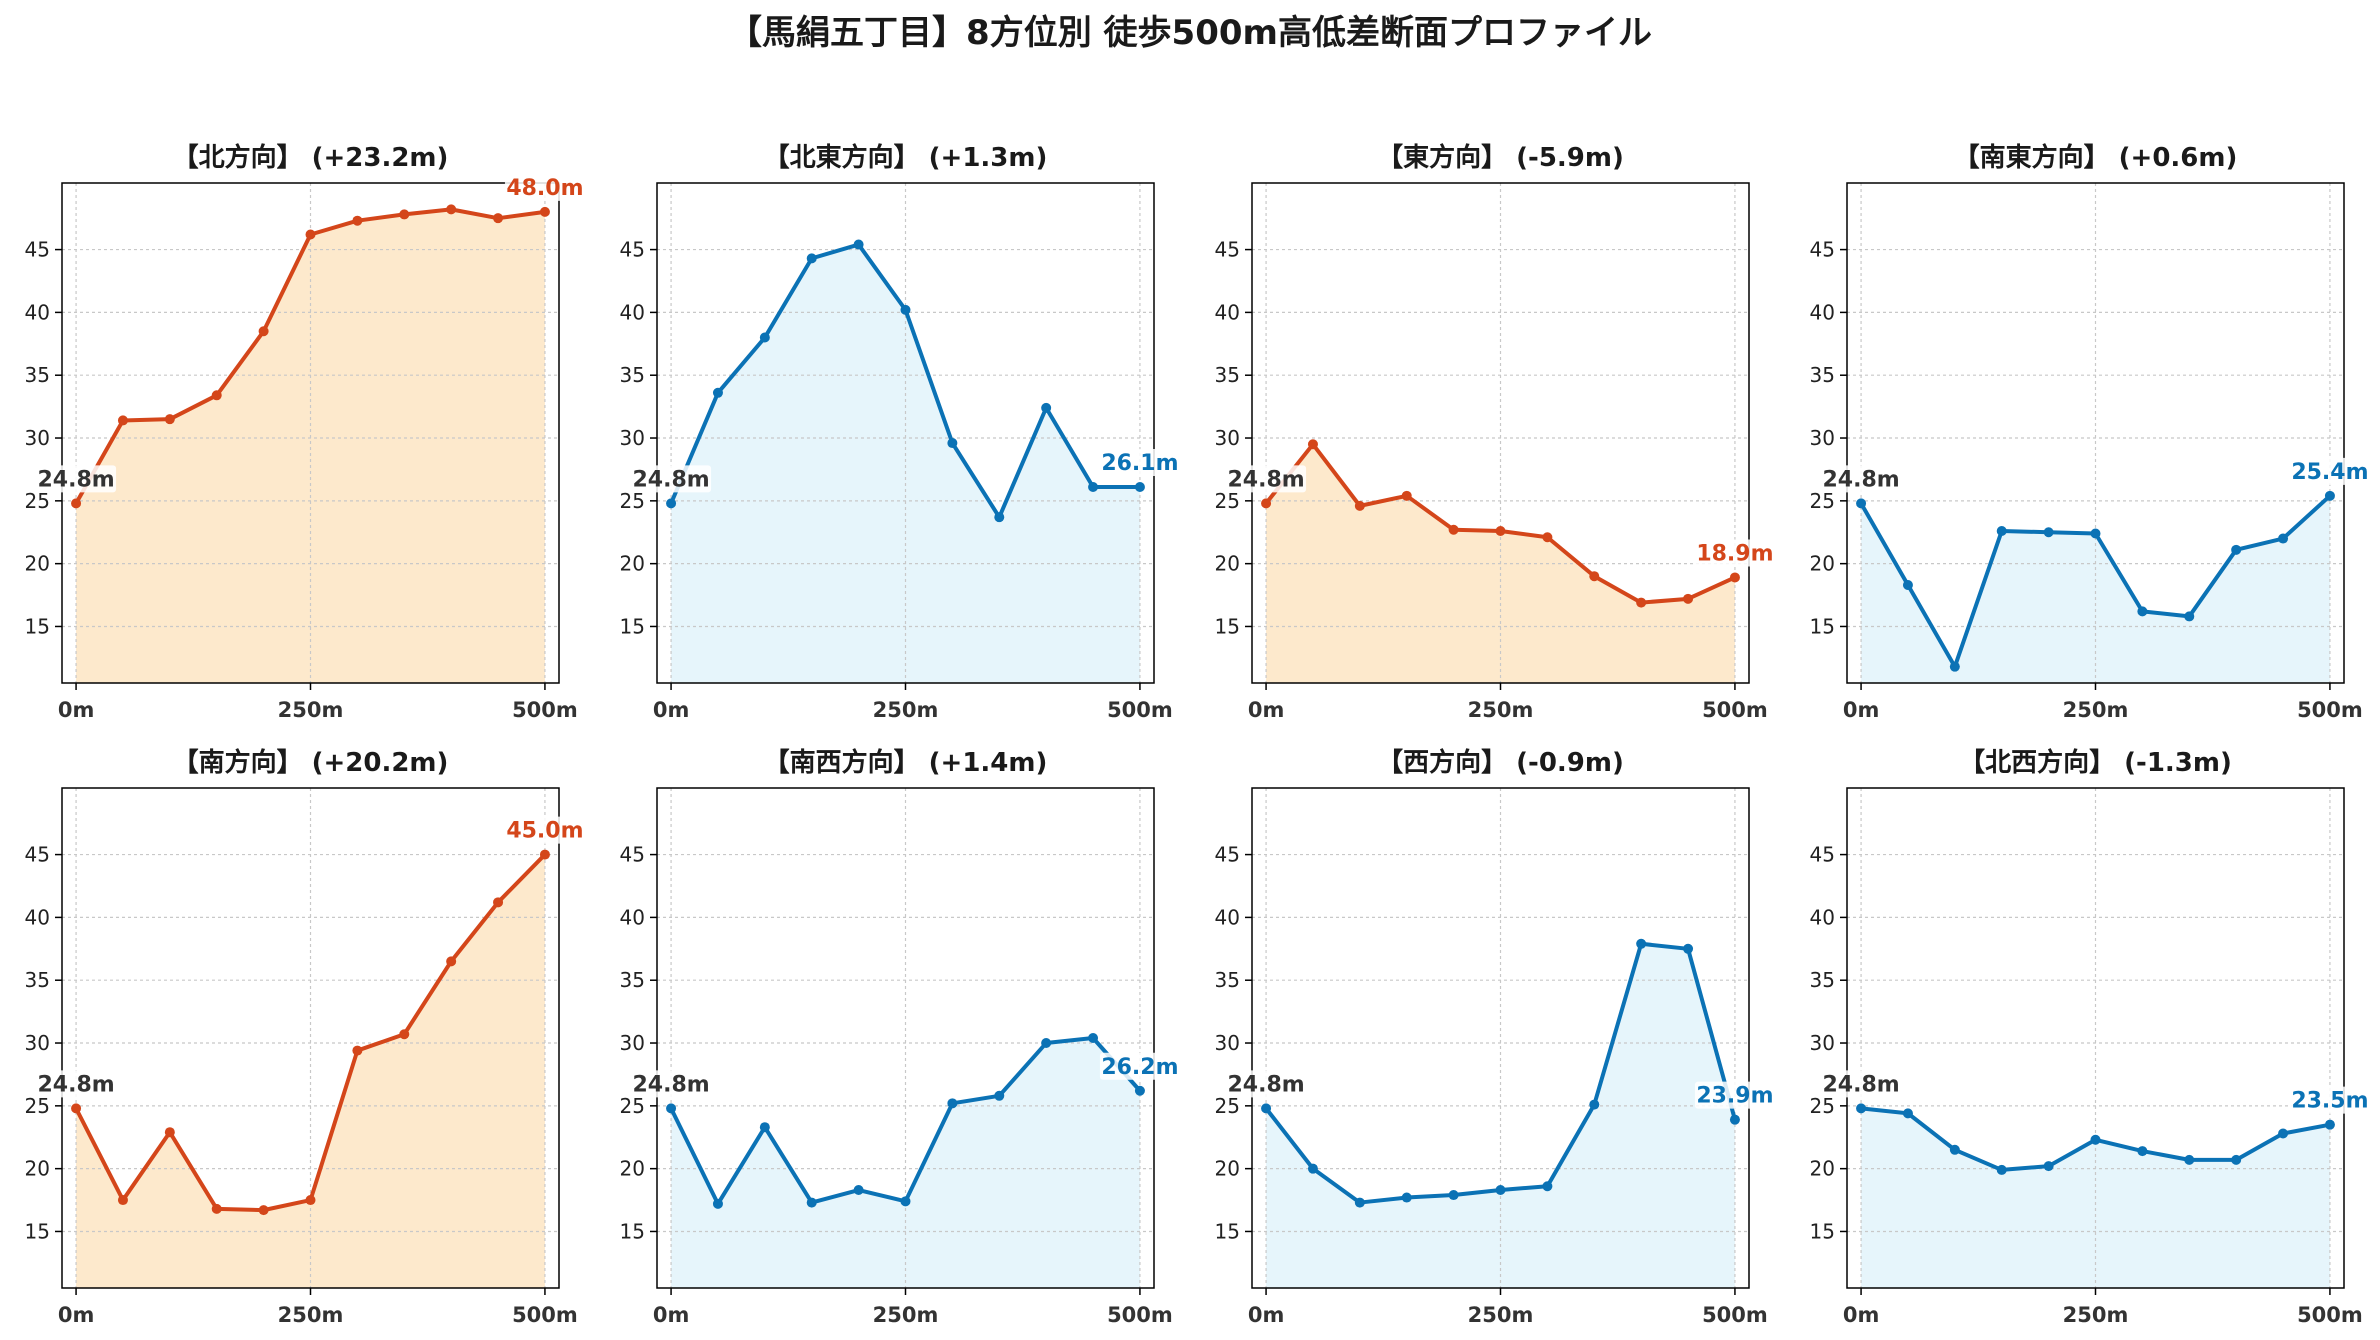 This screenshot has width=2380, height=1340. Describe the element at coordinates (1190, 33) in the screenshot. I see `chart-main-title: 【馬絹五丁目】8方位別 徒歩500m高低差断面プロファイル` at that location.